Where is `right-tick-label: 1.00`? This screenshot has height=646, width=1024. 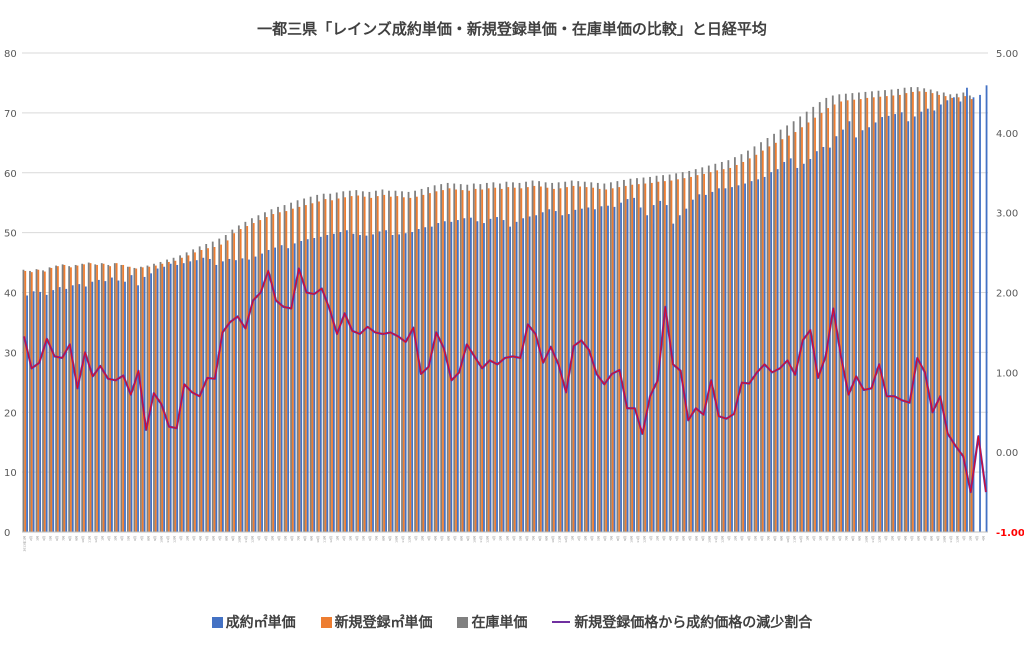 right-tick-label: 1.00 is located at coordinates (1007, 373).